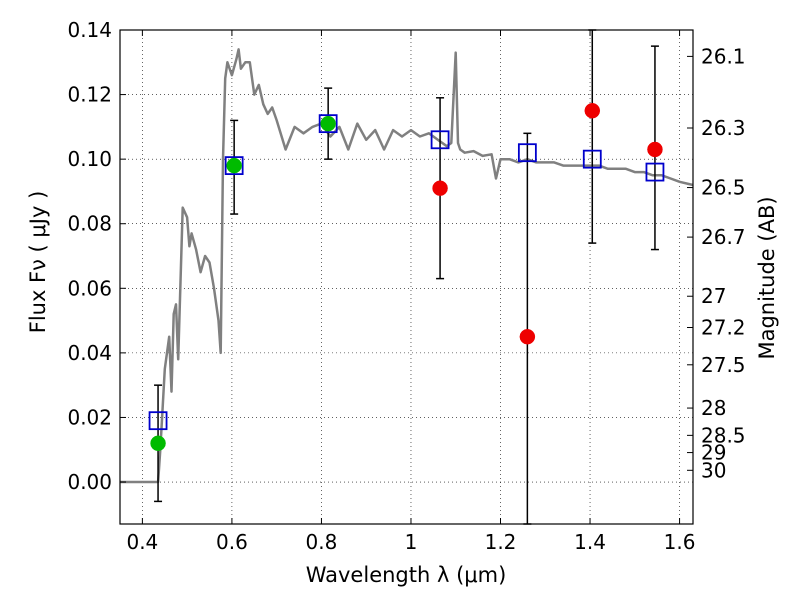 This screenshot has height=600, width=800. Describe the element at coordinates (723, 237) in the screenshot. I see `mag-tick-label: 26.7` at that location.